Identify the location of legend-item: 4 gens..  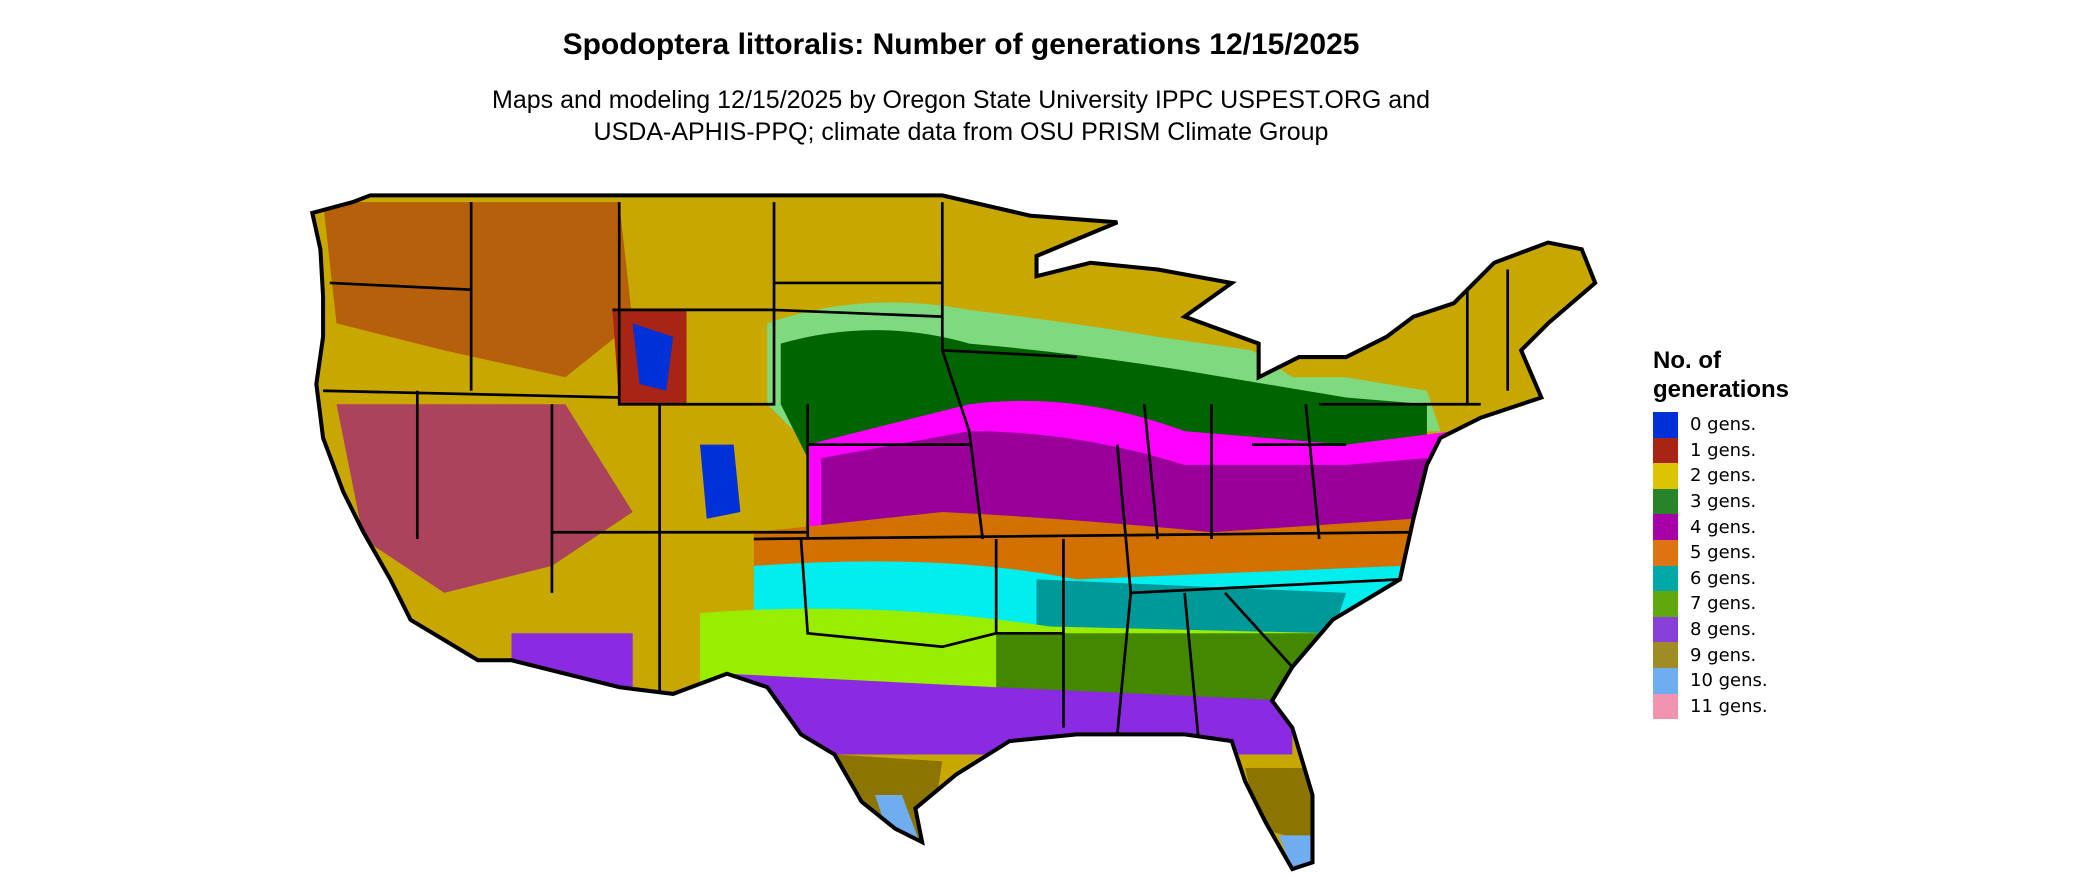
(1721, 527).